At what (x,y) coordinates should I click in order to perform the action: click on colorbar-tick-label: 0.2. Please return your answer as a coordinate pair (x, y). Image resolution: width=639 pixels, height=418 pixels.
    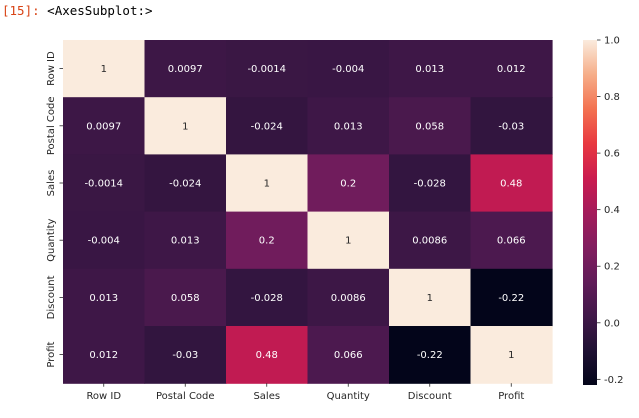
    Looking at the image, I should click on (612, 267).